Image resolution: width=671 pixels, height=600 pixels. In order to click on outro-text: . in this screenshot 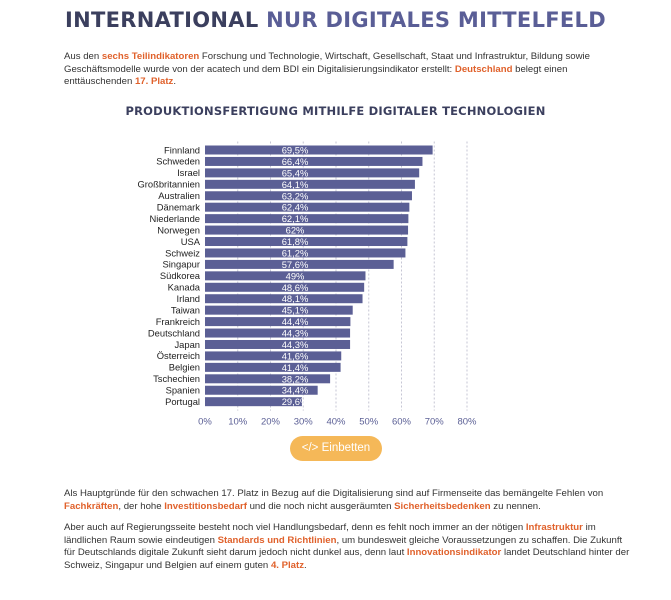, I will do `click(305, 565)`.